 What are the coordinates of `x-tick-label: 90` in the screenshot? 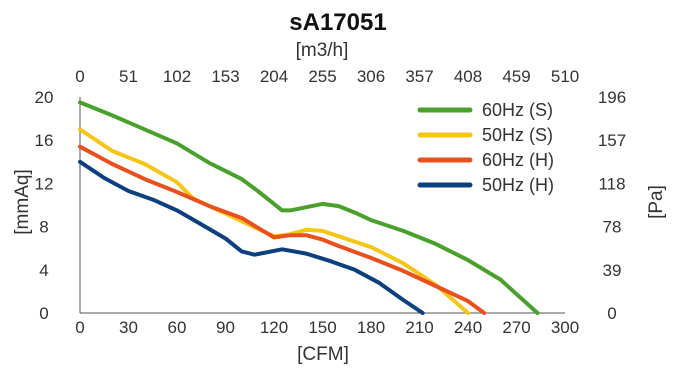 It's located at (225, 327).